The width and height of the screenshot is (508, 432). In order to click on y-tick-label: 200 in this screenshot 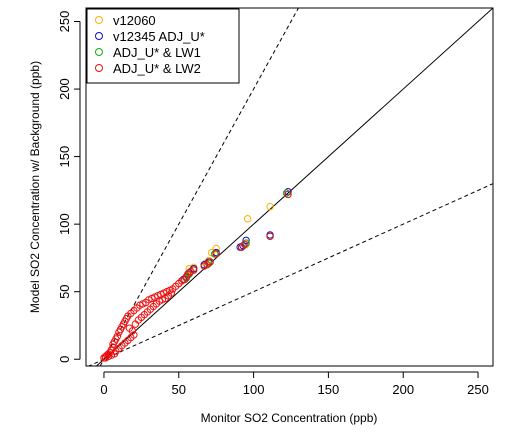, I will do `click(64, 89)`.